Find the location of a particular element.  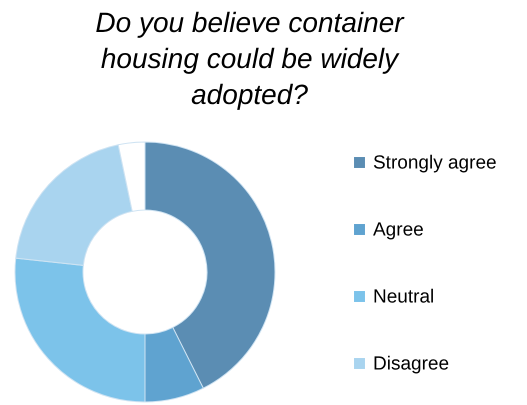

legend-label: Neutral is located at coordinates (403, 297).